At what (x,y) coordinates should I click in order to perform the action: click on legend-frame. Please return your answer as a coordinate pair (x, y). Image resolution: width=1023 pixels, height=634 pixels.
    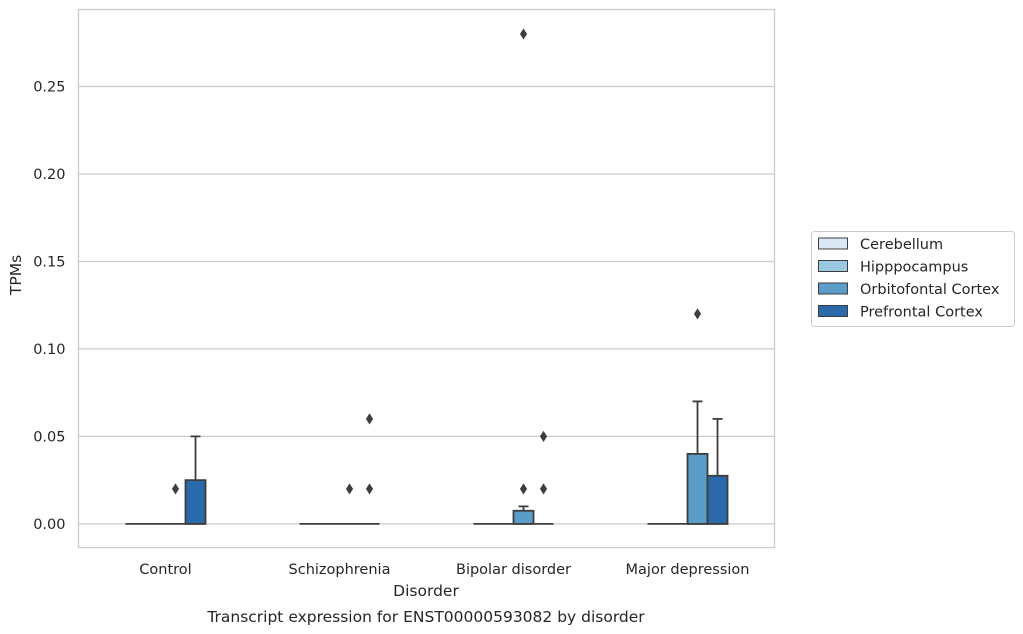
    Looking at the image, I should click on (913, 279).